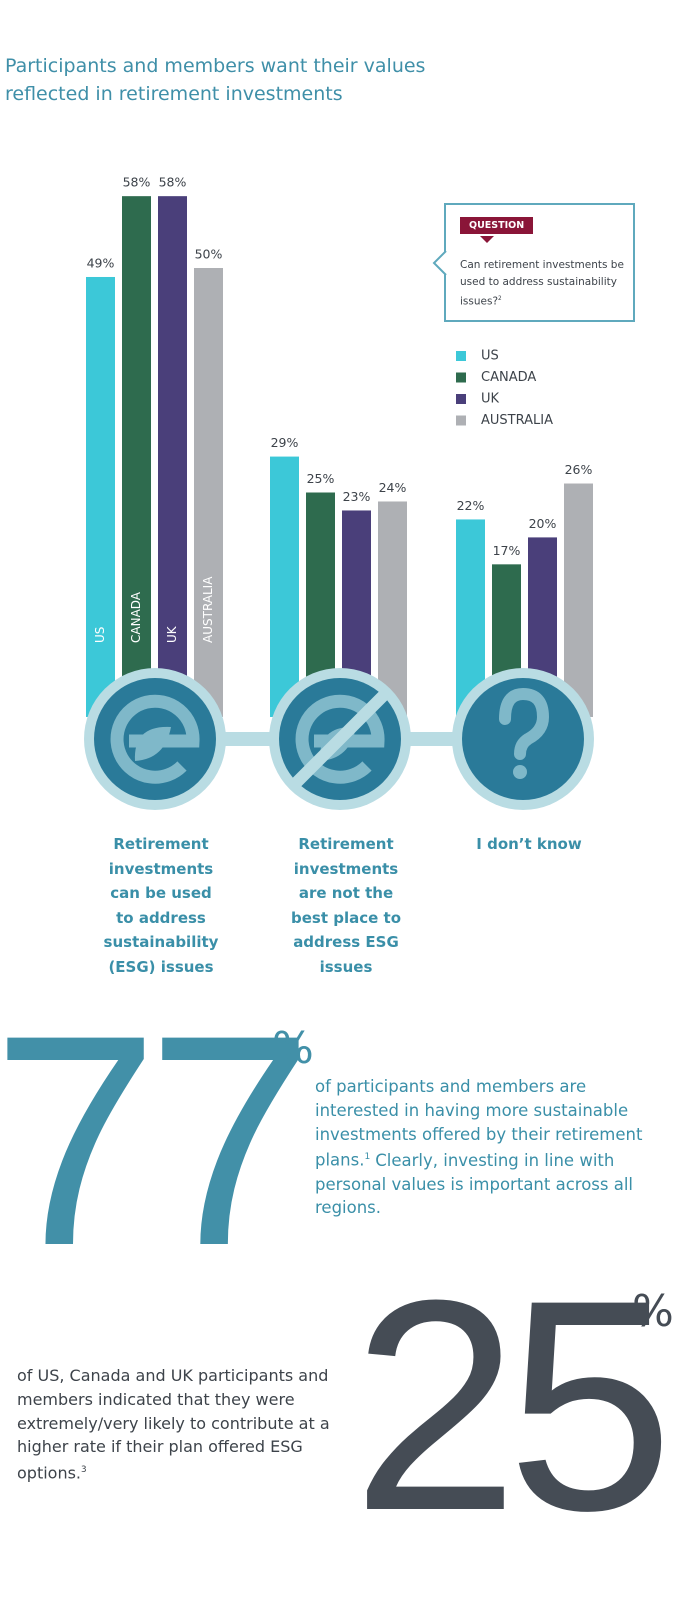  I want to click on value-label: 25%, so click(321, 478).